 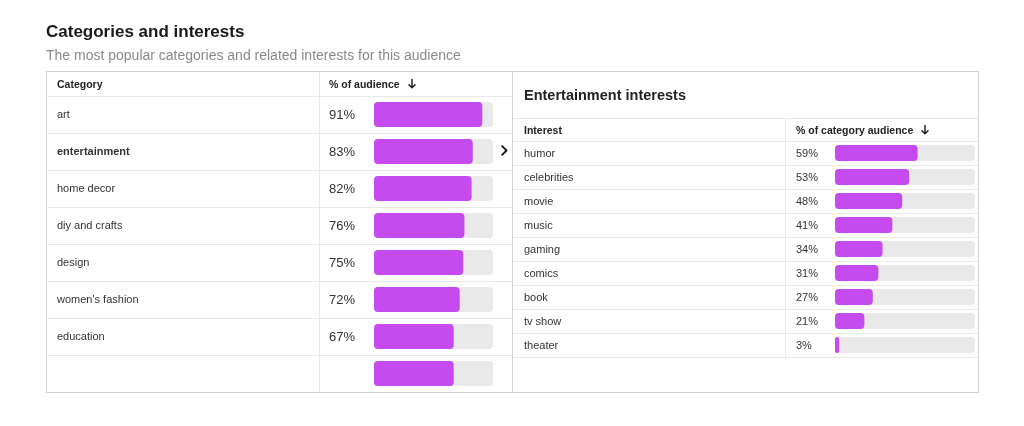 What do you see at coordinates (807, 272) in the screenshot?
I see `data-label: 31%` at bounding box center [807, 272].